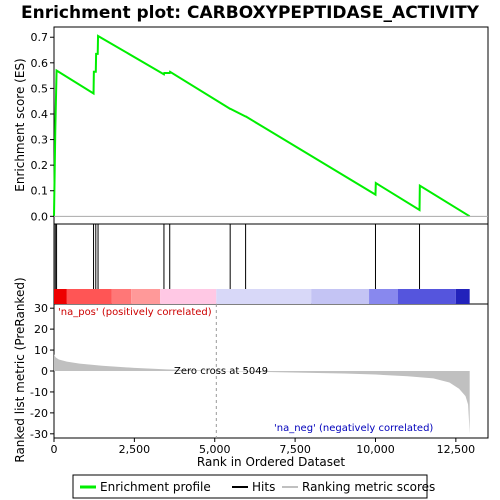 The image size is (500, 500). Describe the element at coordinates (54, 449) in the screenshot. I see `xtick-label-0: 0` at that location.